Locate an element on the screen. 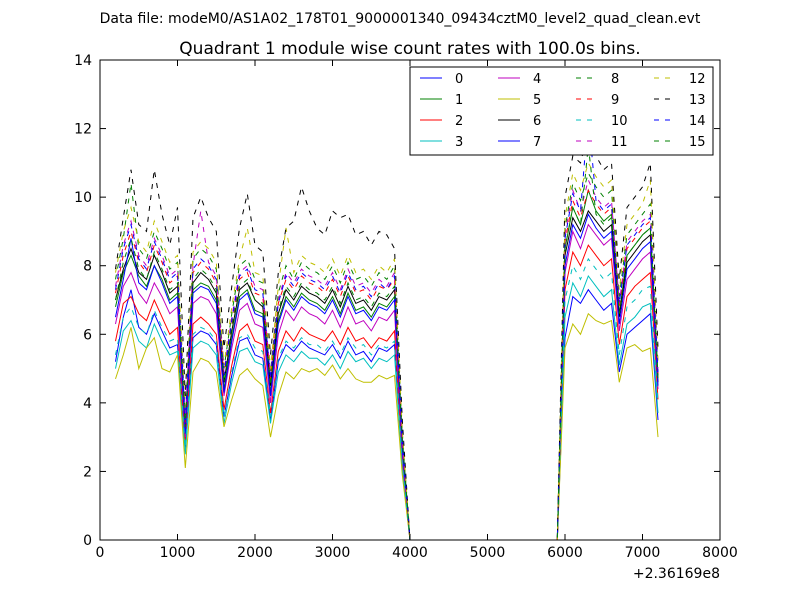 The height and width of the screenshot is (600, 800). x-tick-label: 8000 is located at coordinates (720, 553).